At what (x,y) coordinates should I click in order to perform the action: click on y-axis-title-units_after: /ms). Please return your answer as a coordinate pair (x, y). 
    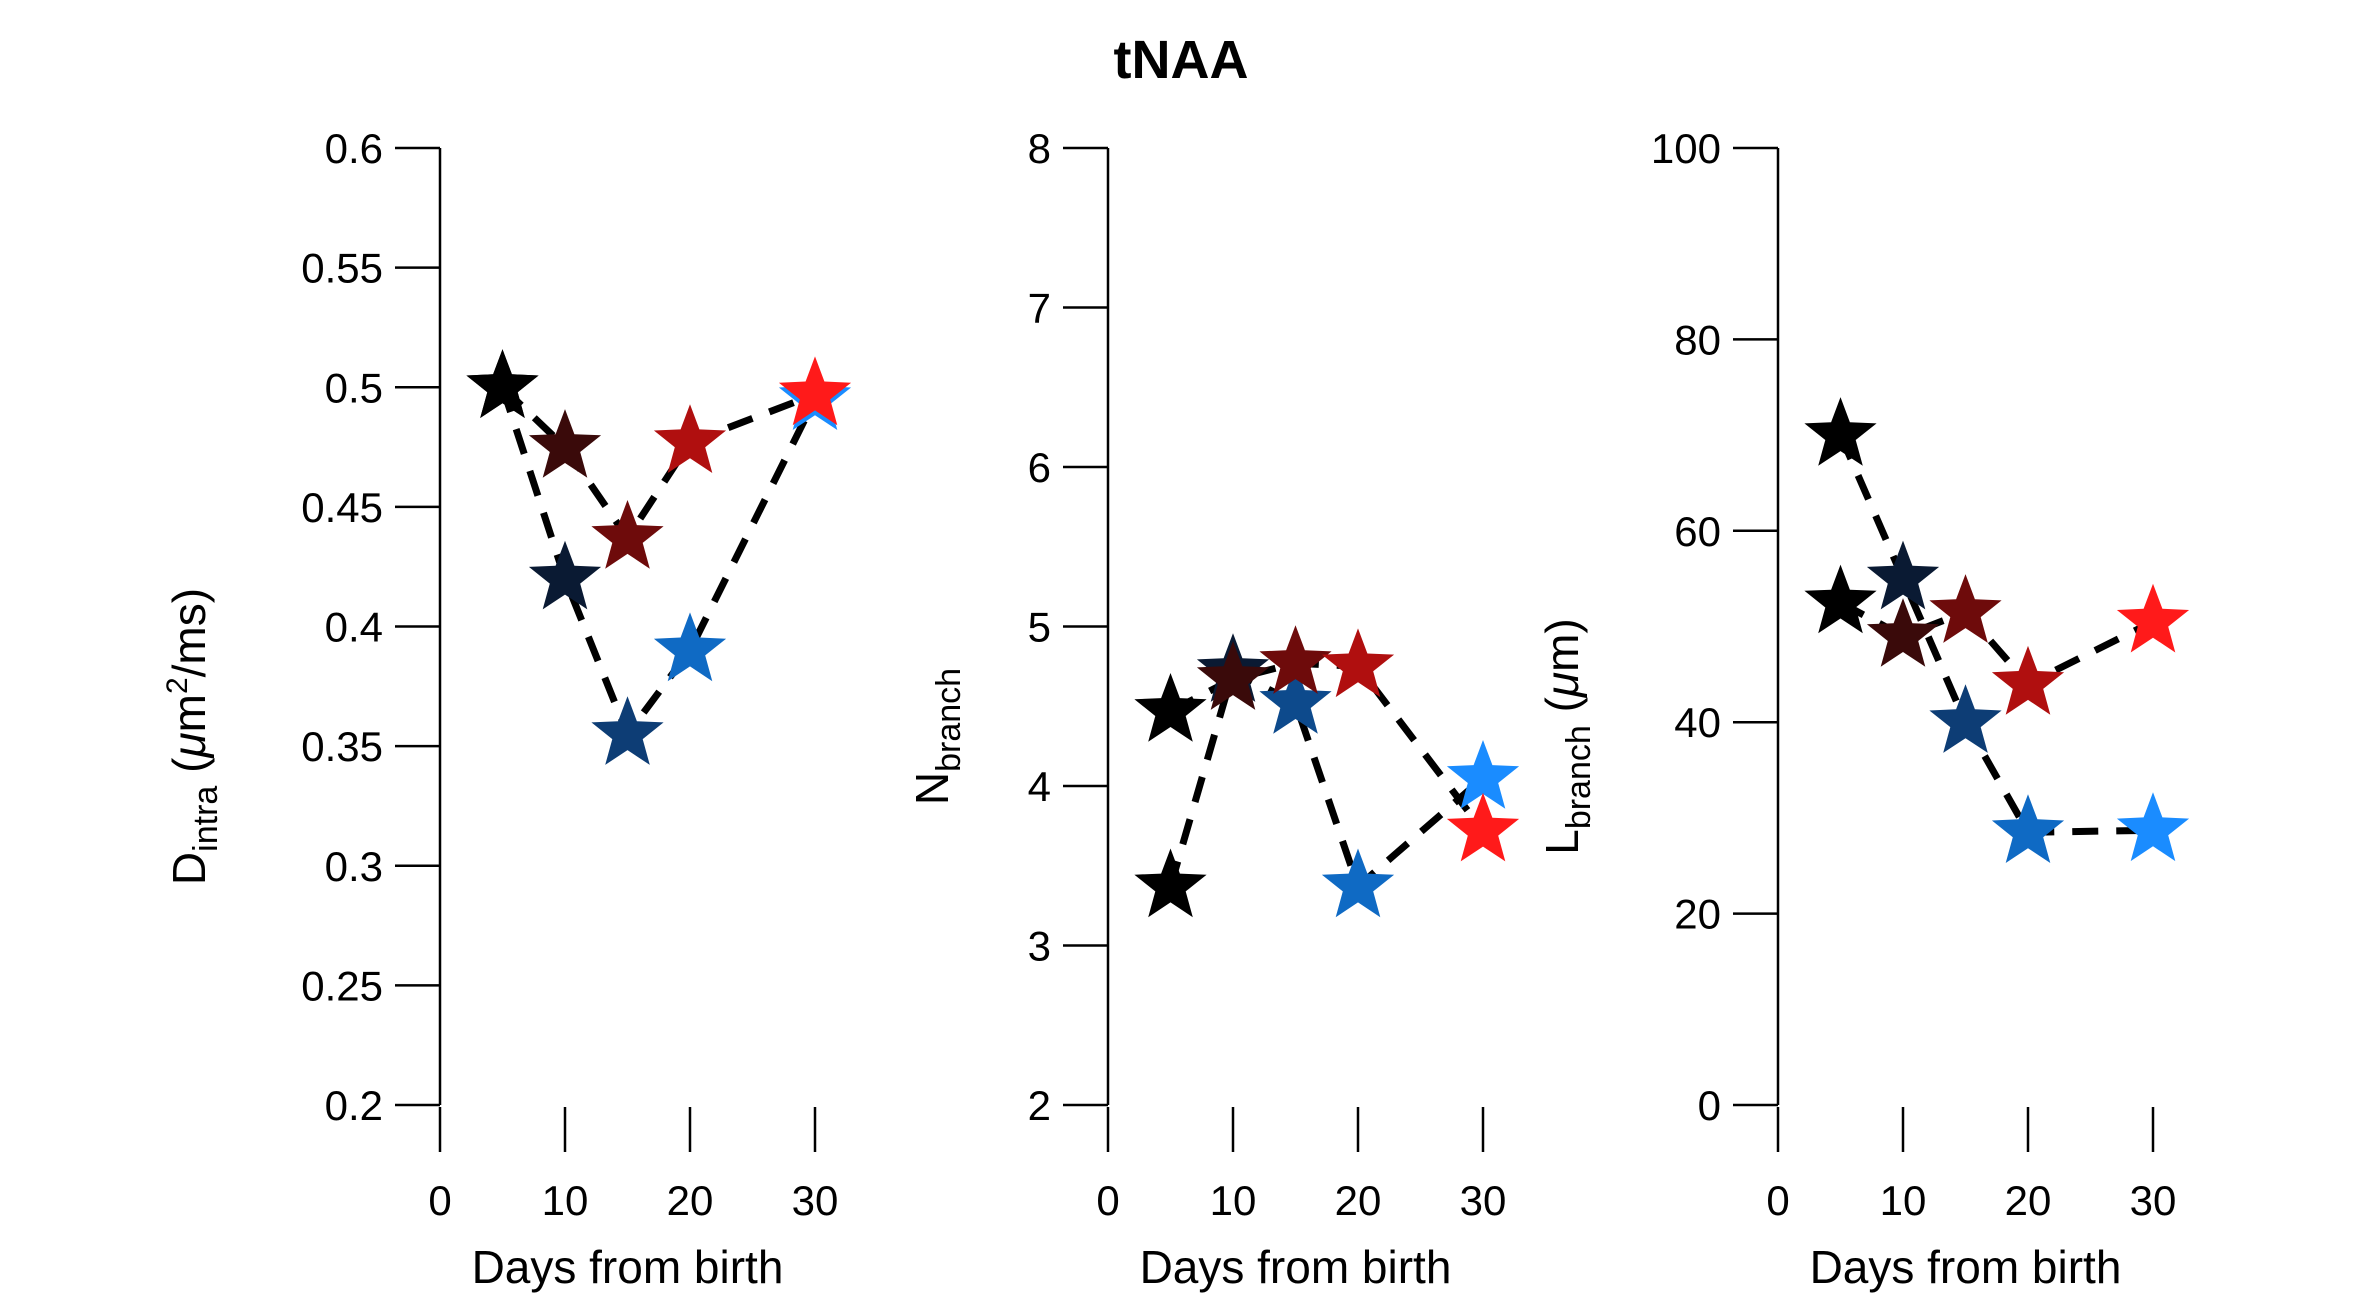
    Looking at the image, I should click on (189, 632).